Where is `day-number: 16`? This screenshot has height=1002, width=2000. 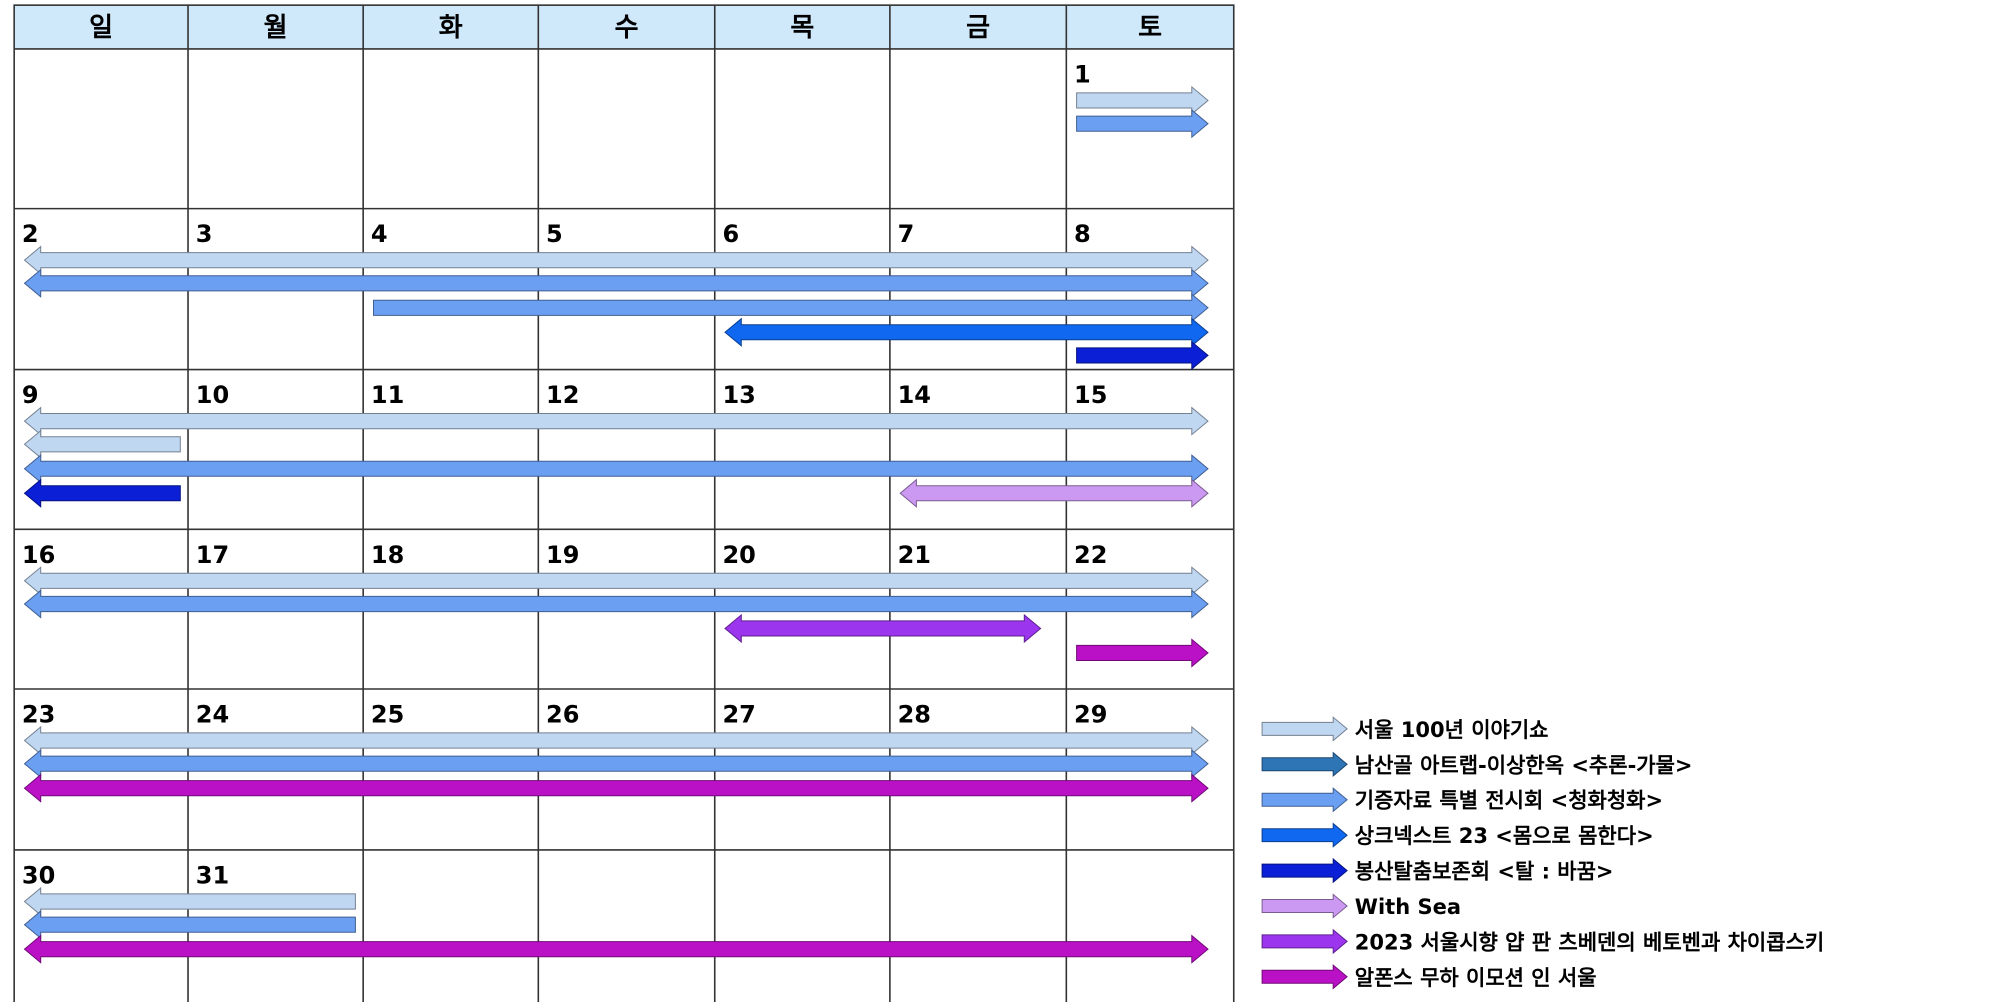
day-number: 16 is located at coordinates (38, 555).